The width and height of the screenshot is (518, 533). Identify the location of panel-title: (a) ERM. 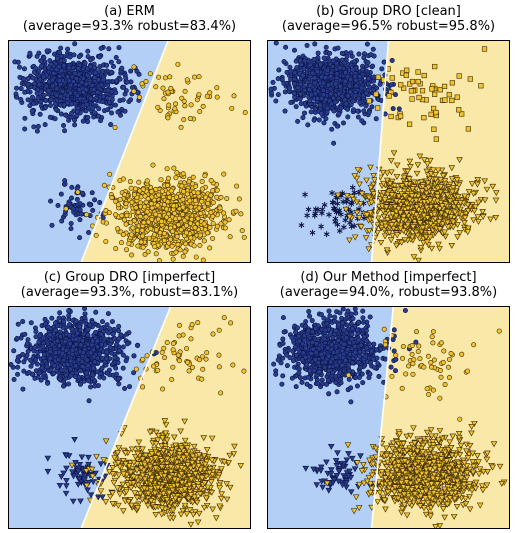
(129, 11).